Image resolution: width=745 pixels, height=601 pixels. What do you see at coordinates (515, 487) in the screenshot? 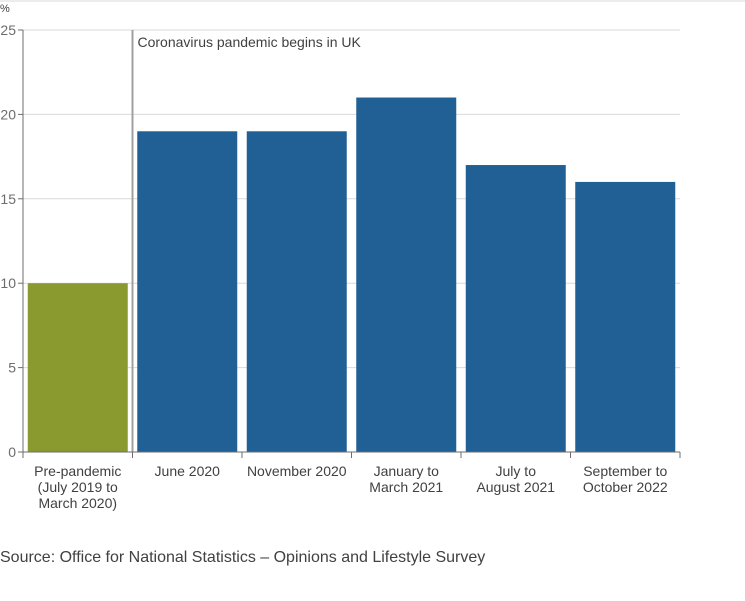
I see `category-label-line: August 2021` at bounding box center [515, 487].